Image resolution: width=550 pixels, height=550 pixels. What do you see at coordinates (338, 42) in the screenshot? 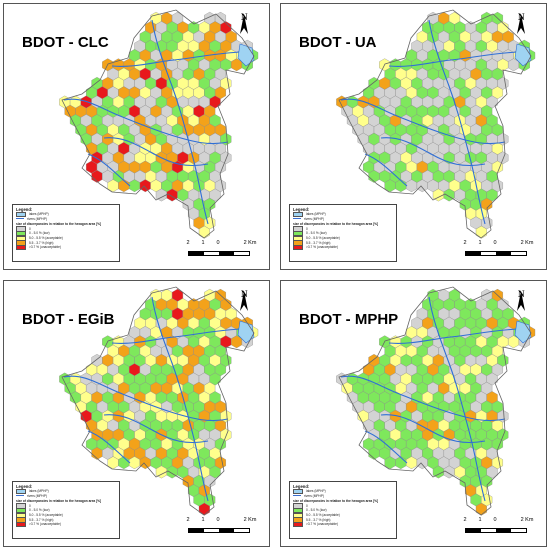
I see `map-title: BDOT - UA` at bounding box center [338, 42].